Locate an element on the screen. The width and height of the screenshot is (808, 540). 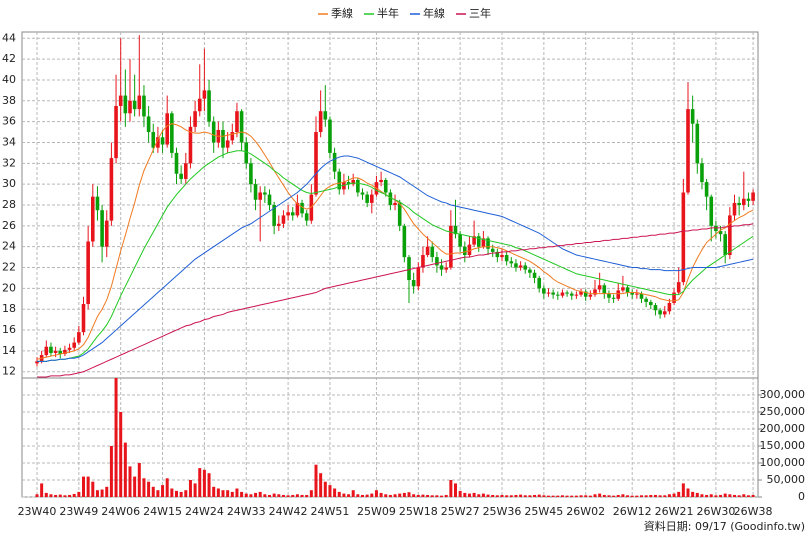
legend-label: 季線 is located at coordinates (342, 13).